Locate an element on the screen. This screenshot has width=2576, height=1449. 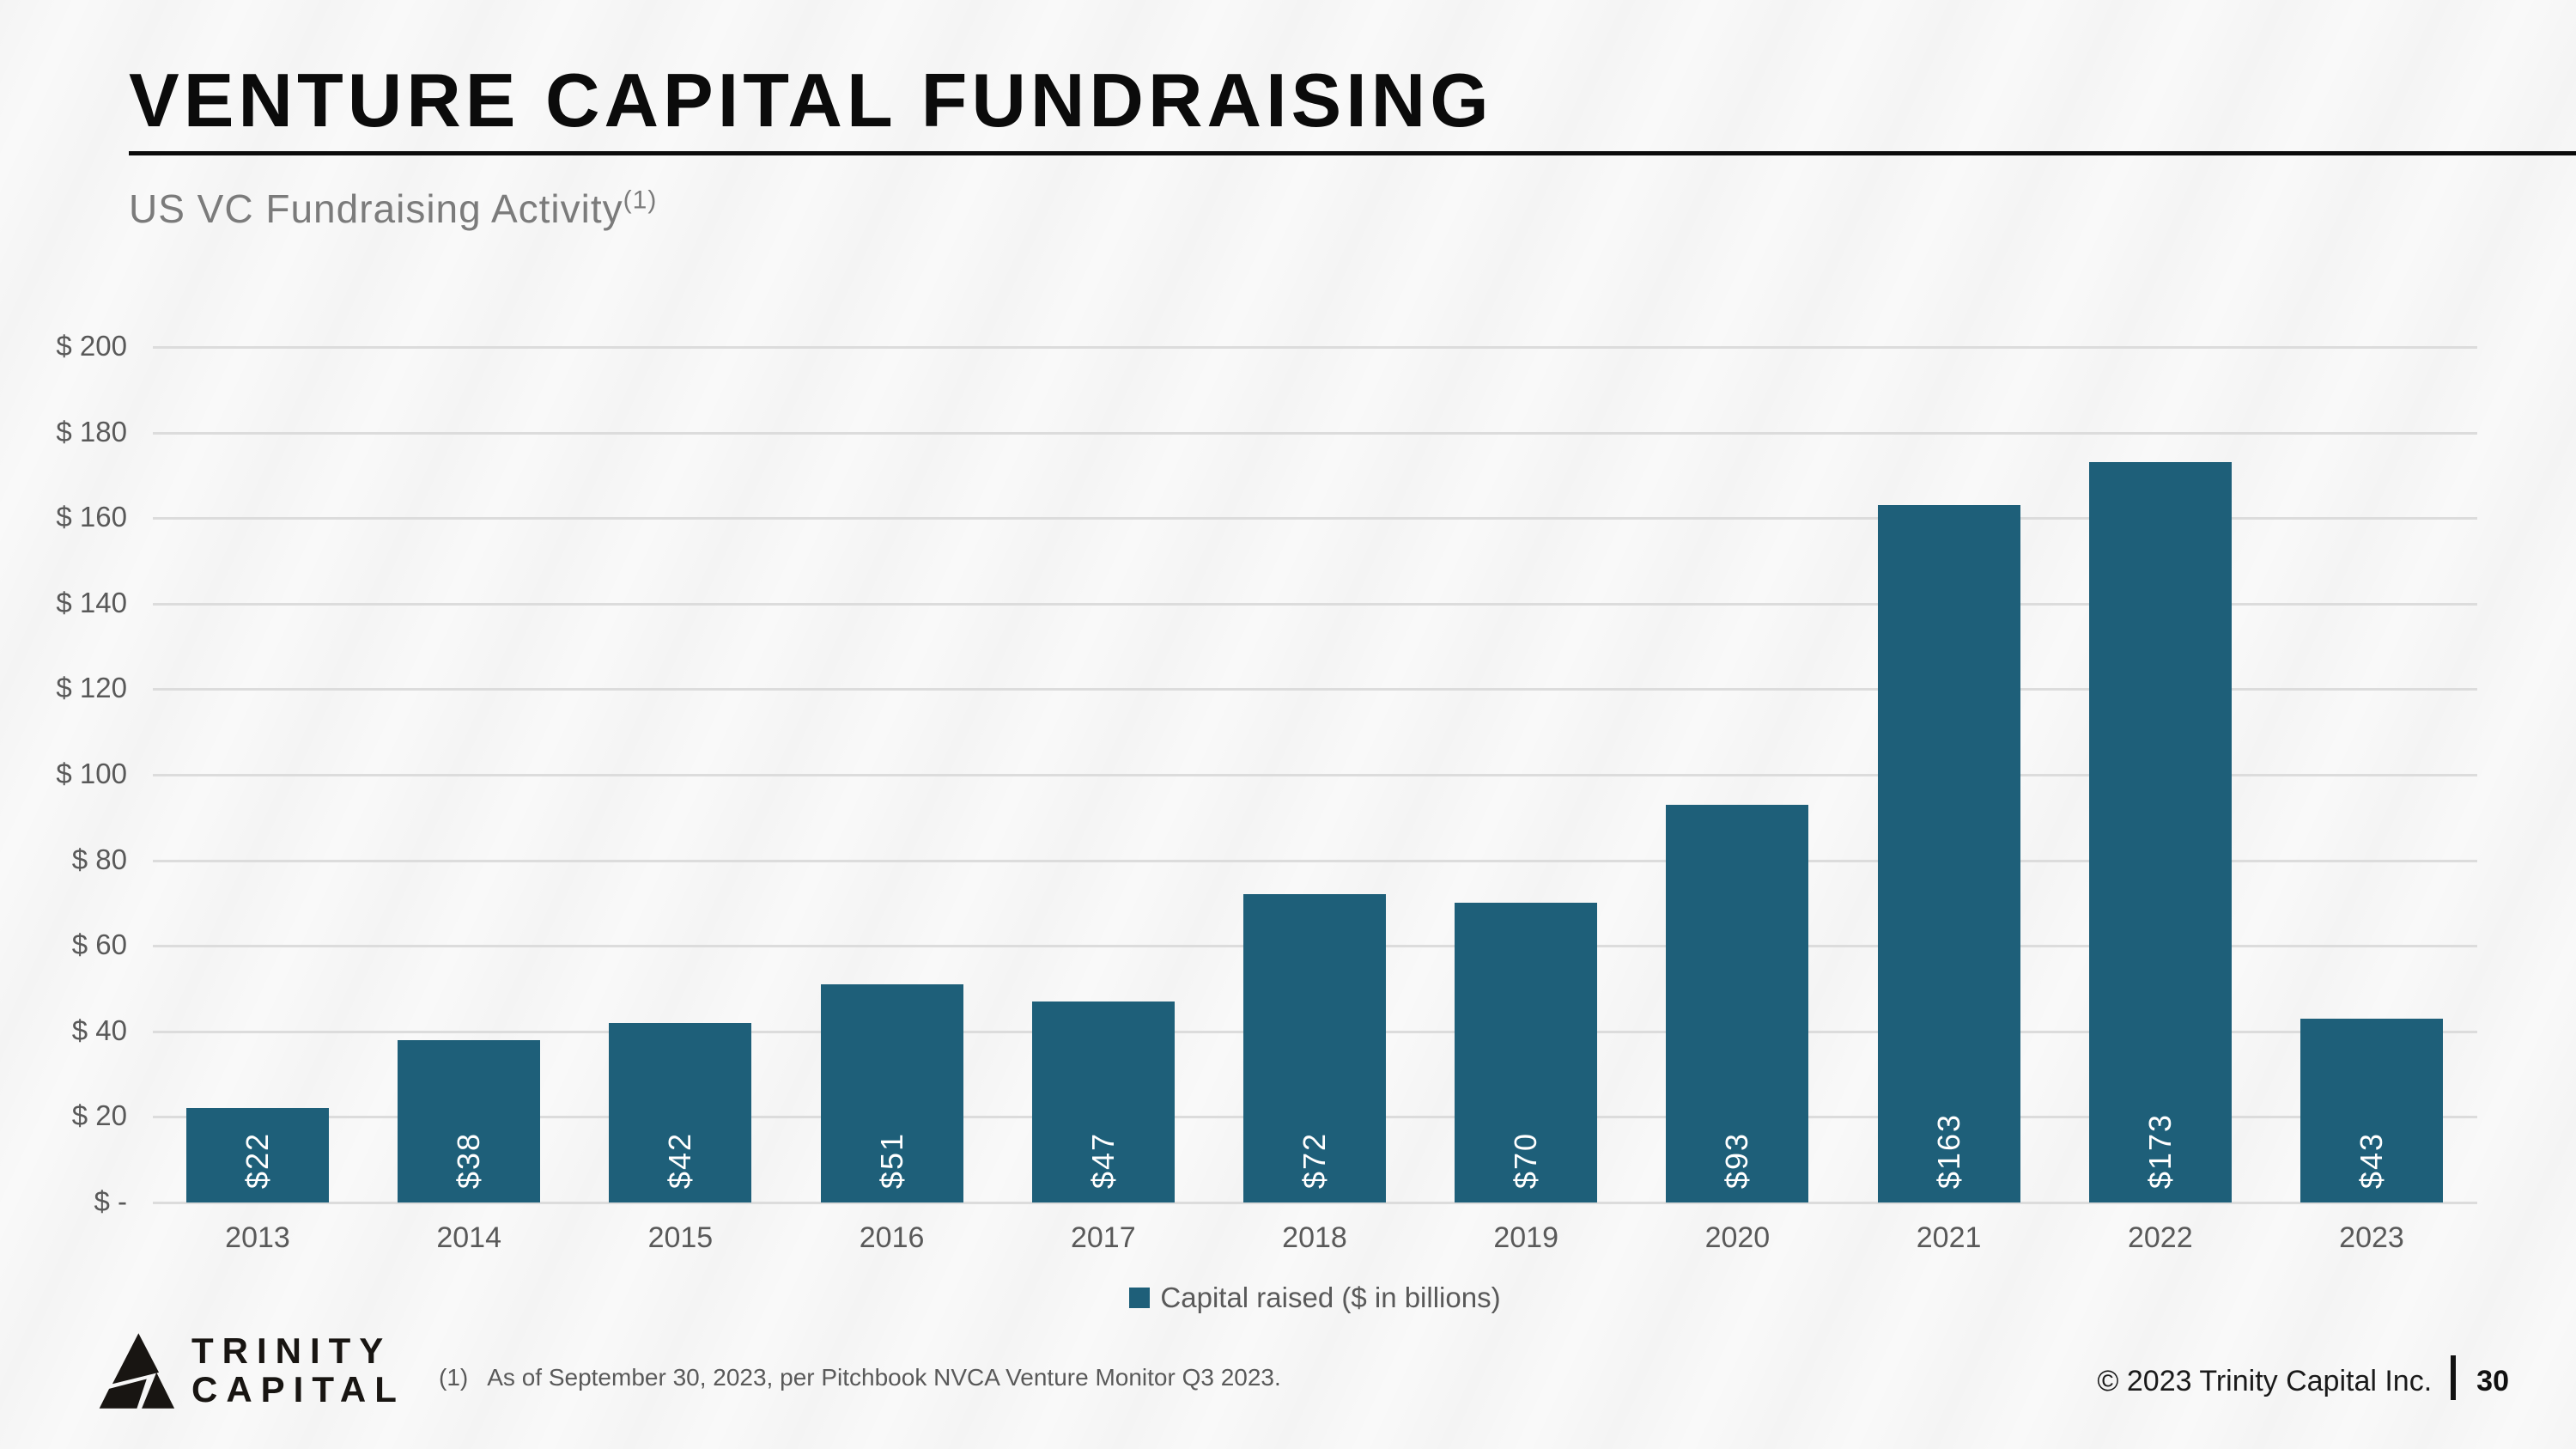
chart-subtitle-text: US VC Fundraising Activity is located at coordinates (376, 208).